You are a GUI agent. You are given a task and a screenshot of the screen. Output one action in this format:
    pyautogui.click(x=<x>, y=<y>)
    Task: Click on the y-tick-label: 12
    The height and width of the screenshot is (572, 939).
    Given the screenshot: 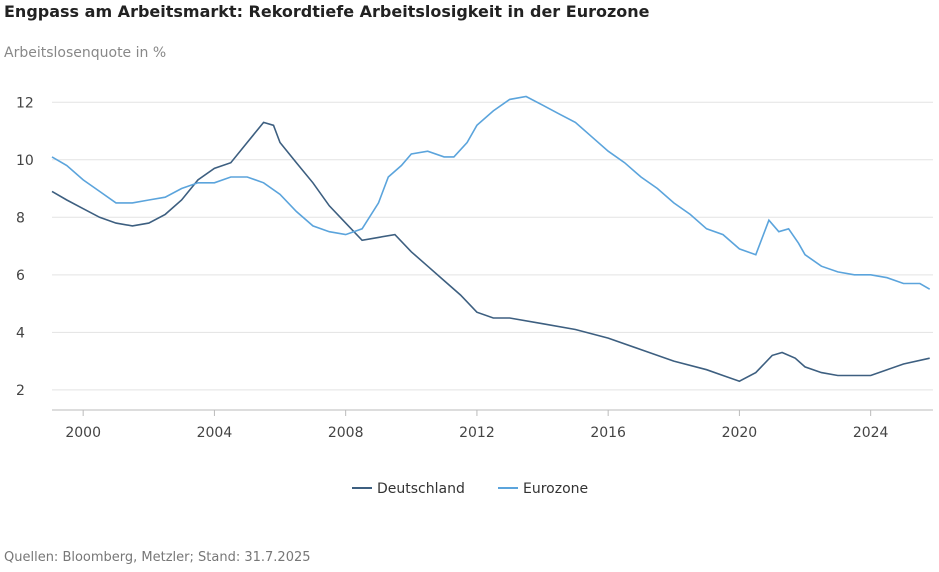 What is the action you would take?
    pyautogui.click(x=25, y=103)
    